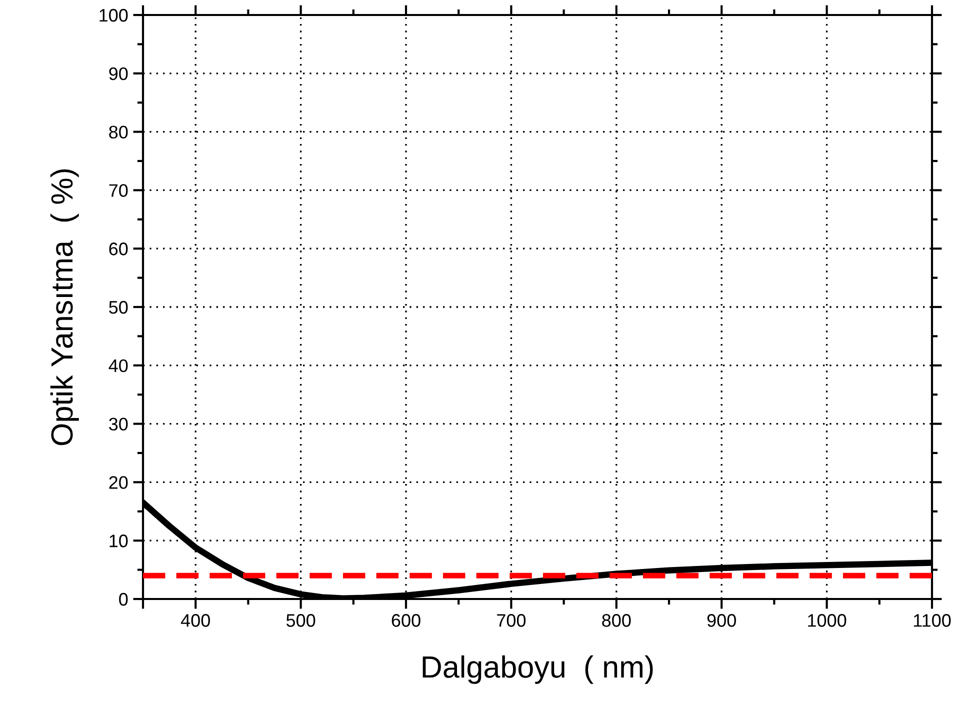 The image size is (962, 709). I want to click on y-tick-label: 40, so click(118, 365).